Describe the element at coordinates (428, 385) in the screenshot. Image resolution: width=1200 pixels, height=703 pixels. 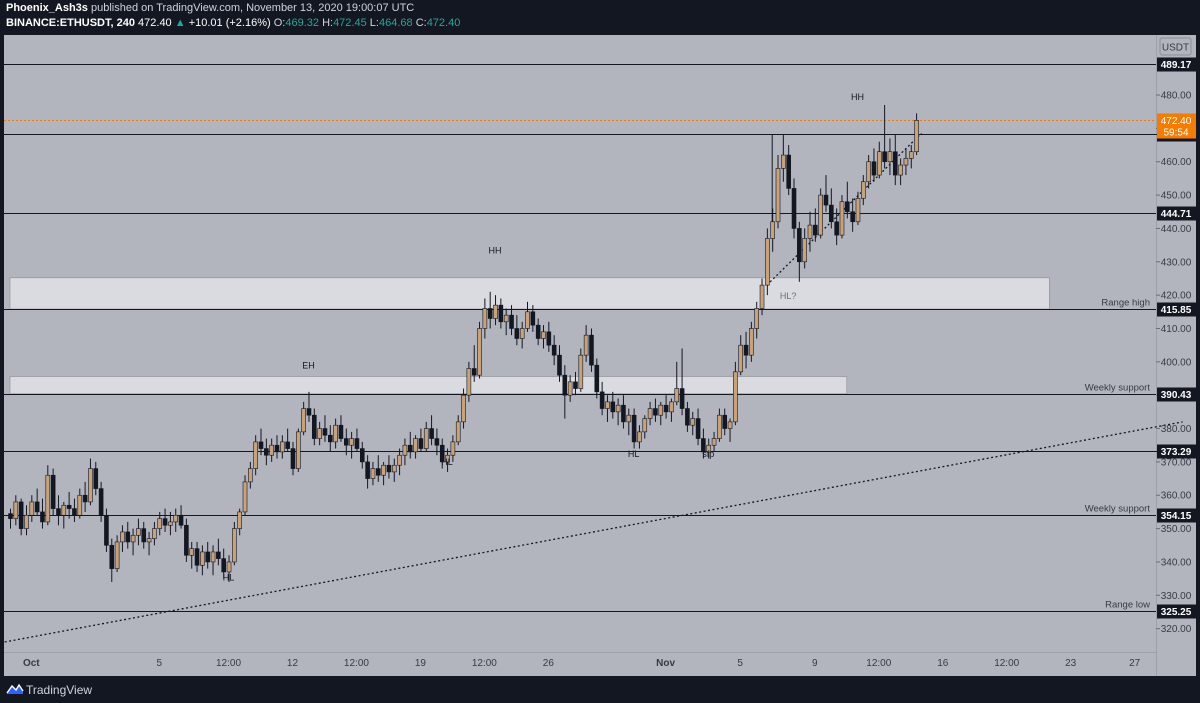
I see `zone-box` at that location.